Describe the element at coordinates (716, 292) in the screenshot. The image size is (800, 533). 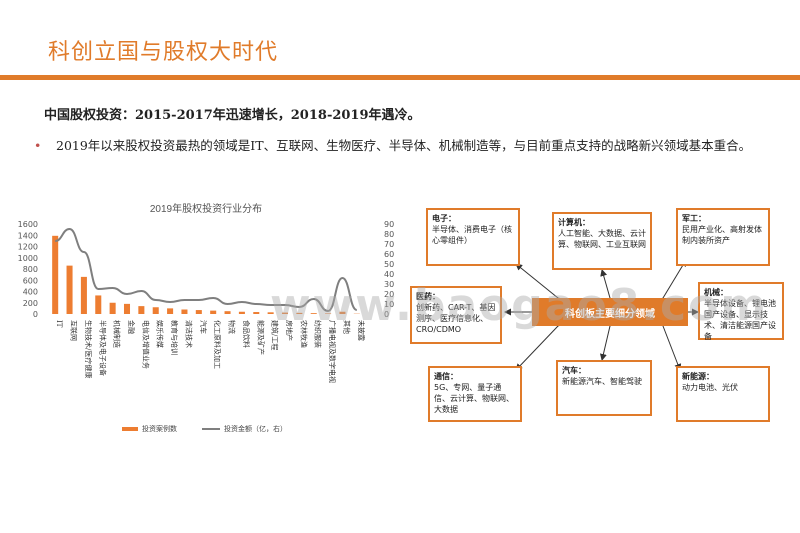
I see `box-title: 机械：` at that location.